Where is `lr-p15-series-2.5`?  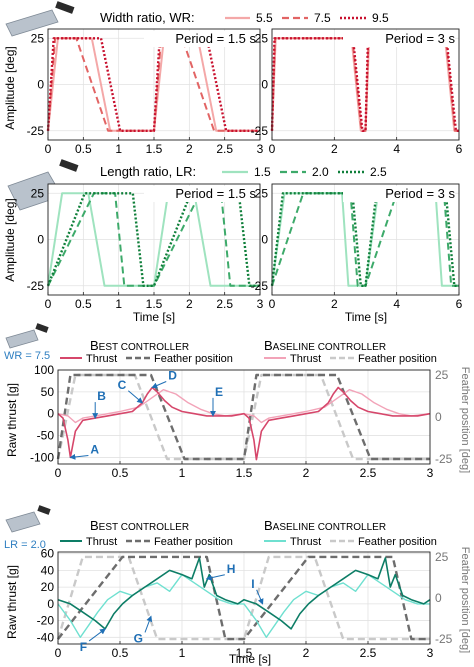 lr-p15-series-2.5 is located at coordinates (153, 239).